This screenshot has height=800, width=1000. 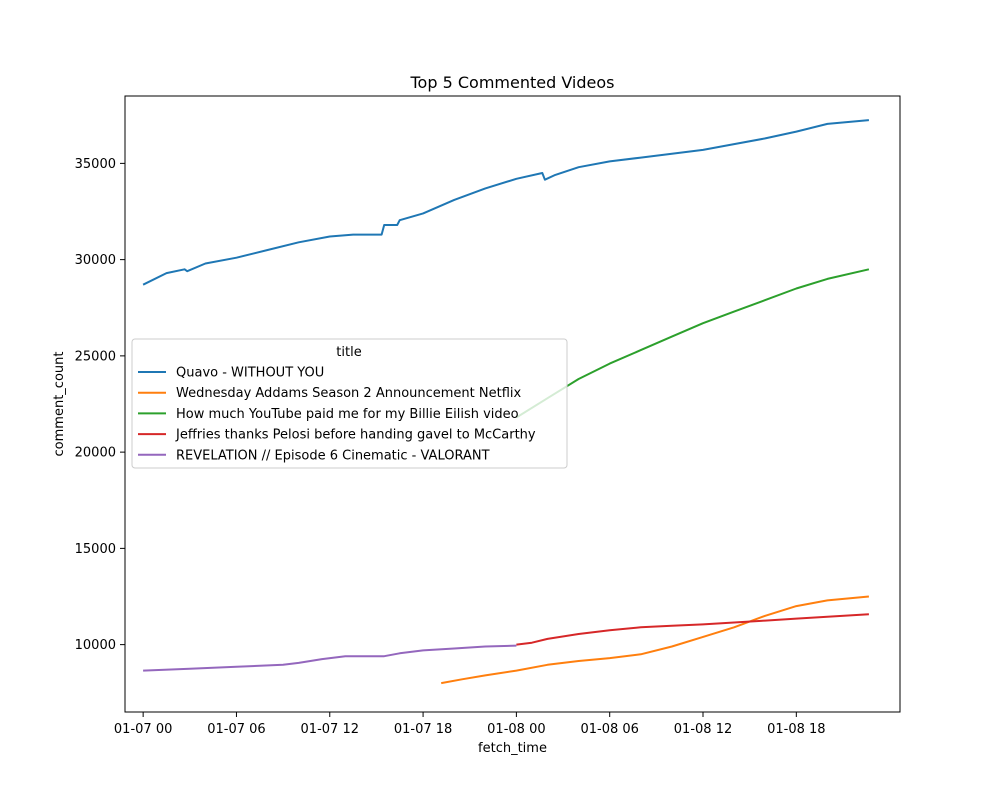 What do you see at coordinates (796, 729) in the screenshot?
I see `x-tick-label: 01-08 18` at bounding box center [796, 729].